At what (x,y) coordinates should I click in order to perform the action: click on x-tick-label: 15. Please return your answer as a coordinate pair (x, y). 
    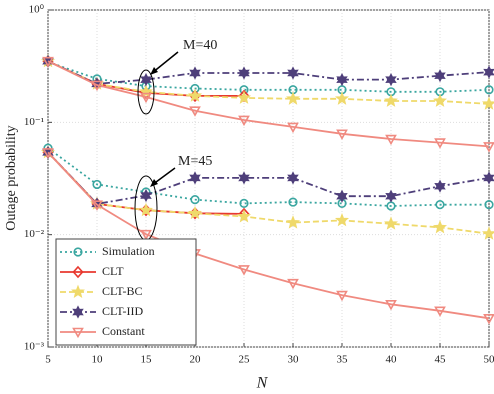
    Looking at the image, I should click on (147, 360).